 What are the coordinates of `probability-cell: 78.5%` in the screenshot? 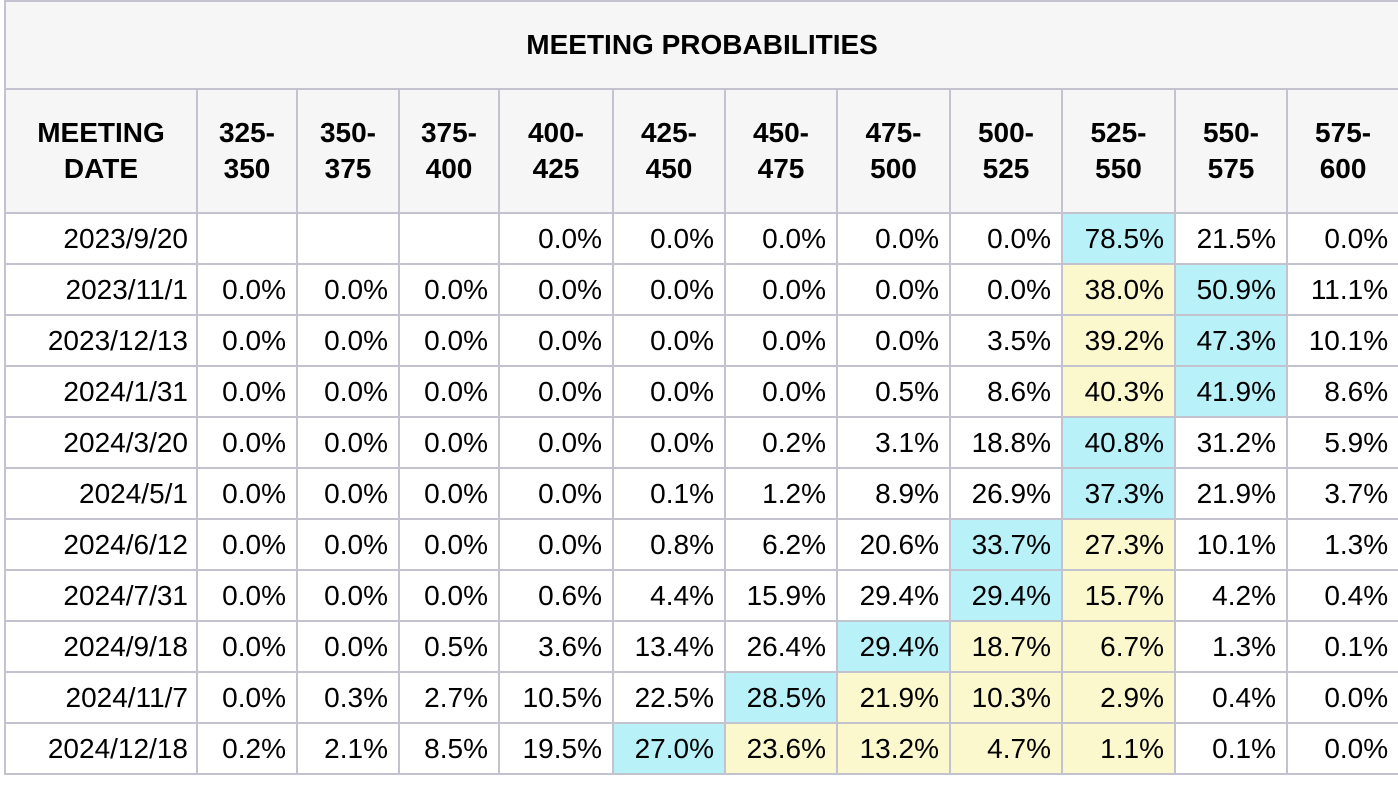 It's located at (1118, 238).